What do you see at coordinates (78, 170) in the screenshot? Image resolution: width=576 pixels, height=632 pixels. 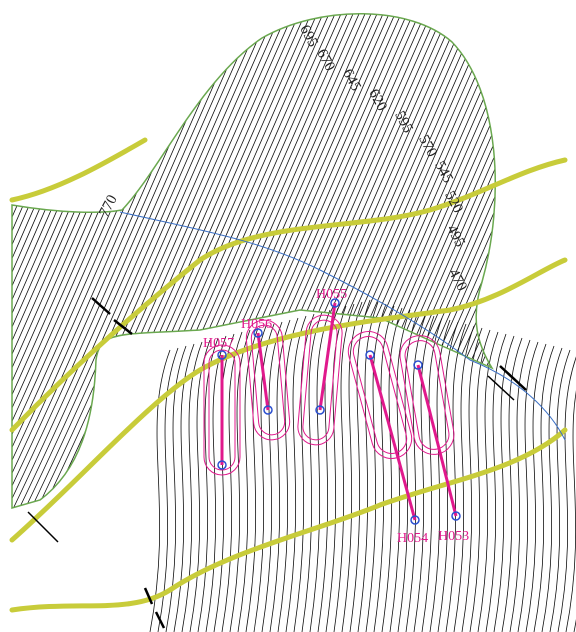 I see `road` at bounding box center [78, 170].